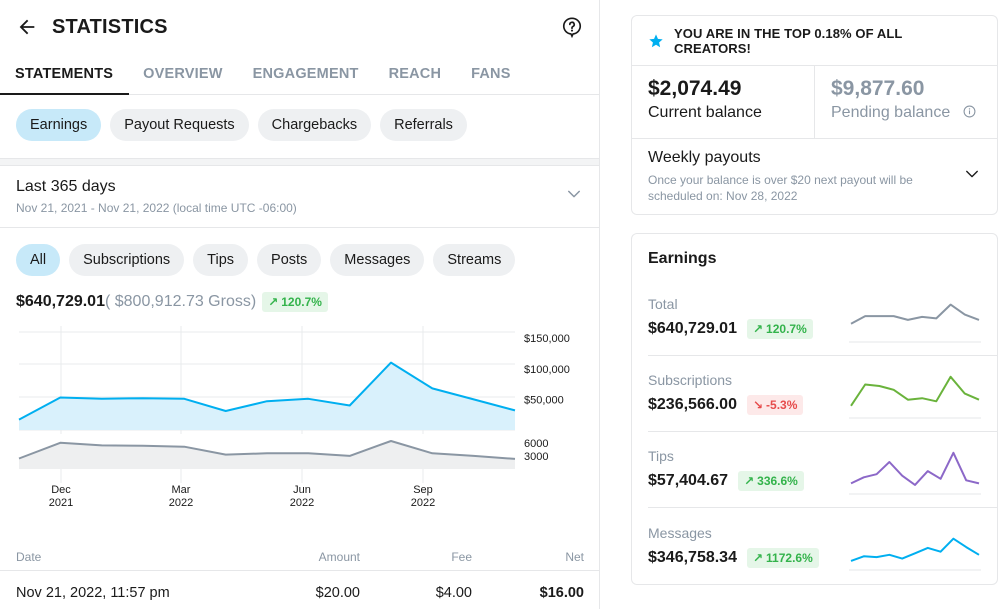 Image resolution: width=998 pixels, height=609 pixels. Describe the element at coordinates (423, 490) in the screenshot. I see `x-tick-label: Sep` at that location.